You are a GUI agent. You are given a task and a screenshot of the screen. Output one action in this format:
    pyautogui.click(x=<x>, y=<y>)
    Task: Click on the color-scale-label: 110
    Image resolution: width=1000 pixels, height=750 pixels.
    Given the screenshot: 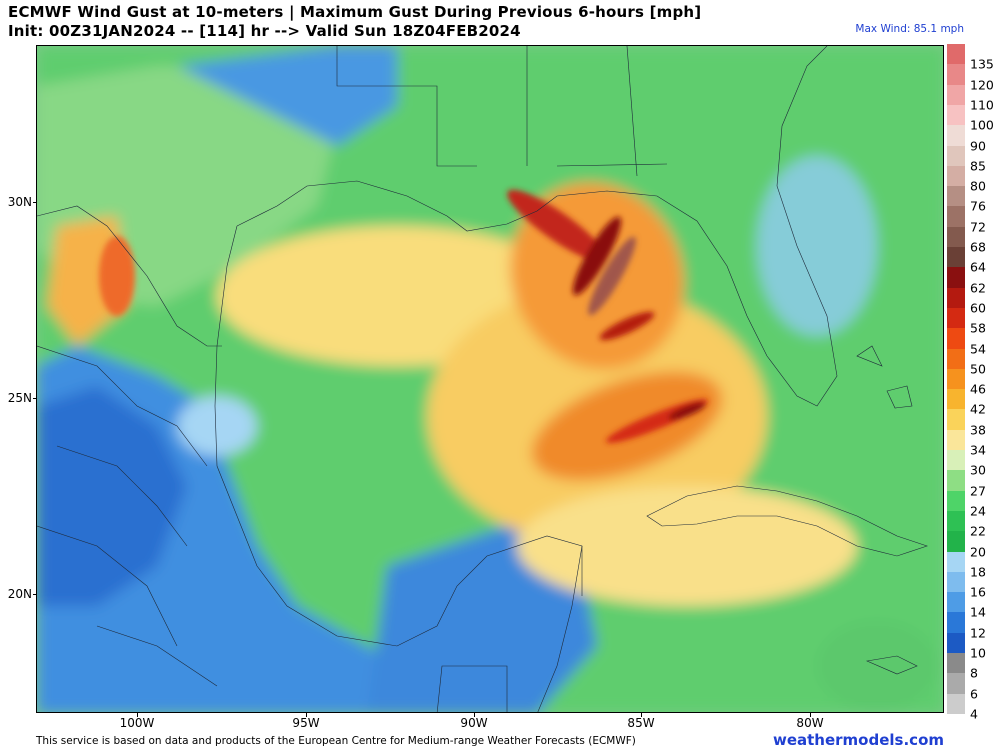 What is the action you would take?
    pyautogui.click(x=982, y=105)
    